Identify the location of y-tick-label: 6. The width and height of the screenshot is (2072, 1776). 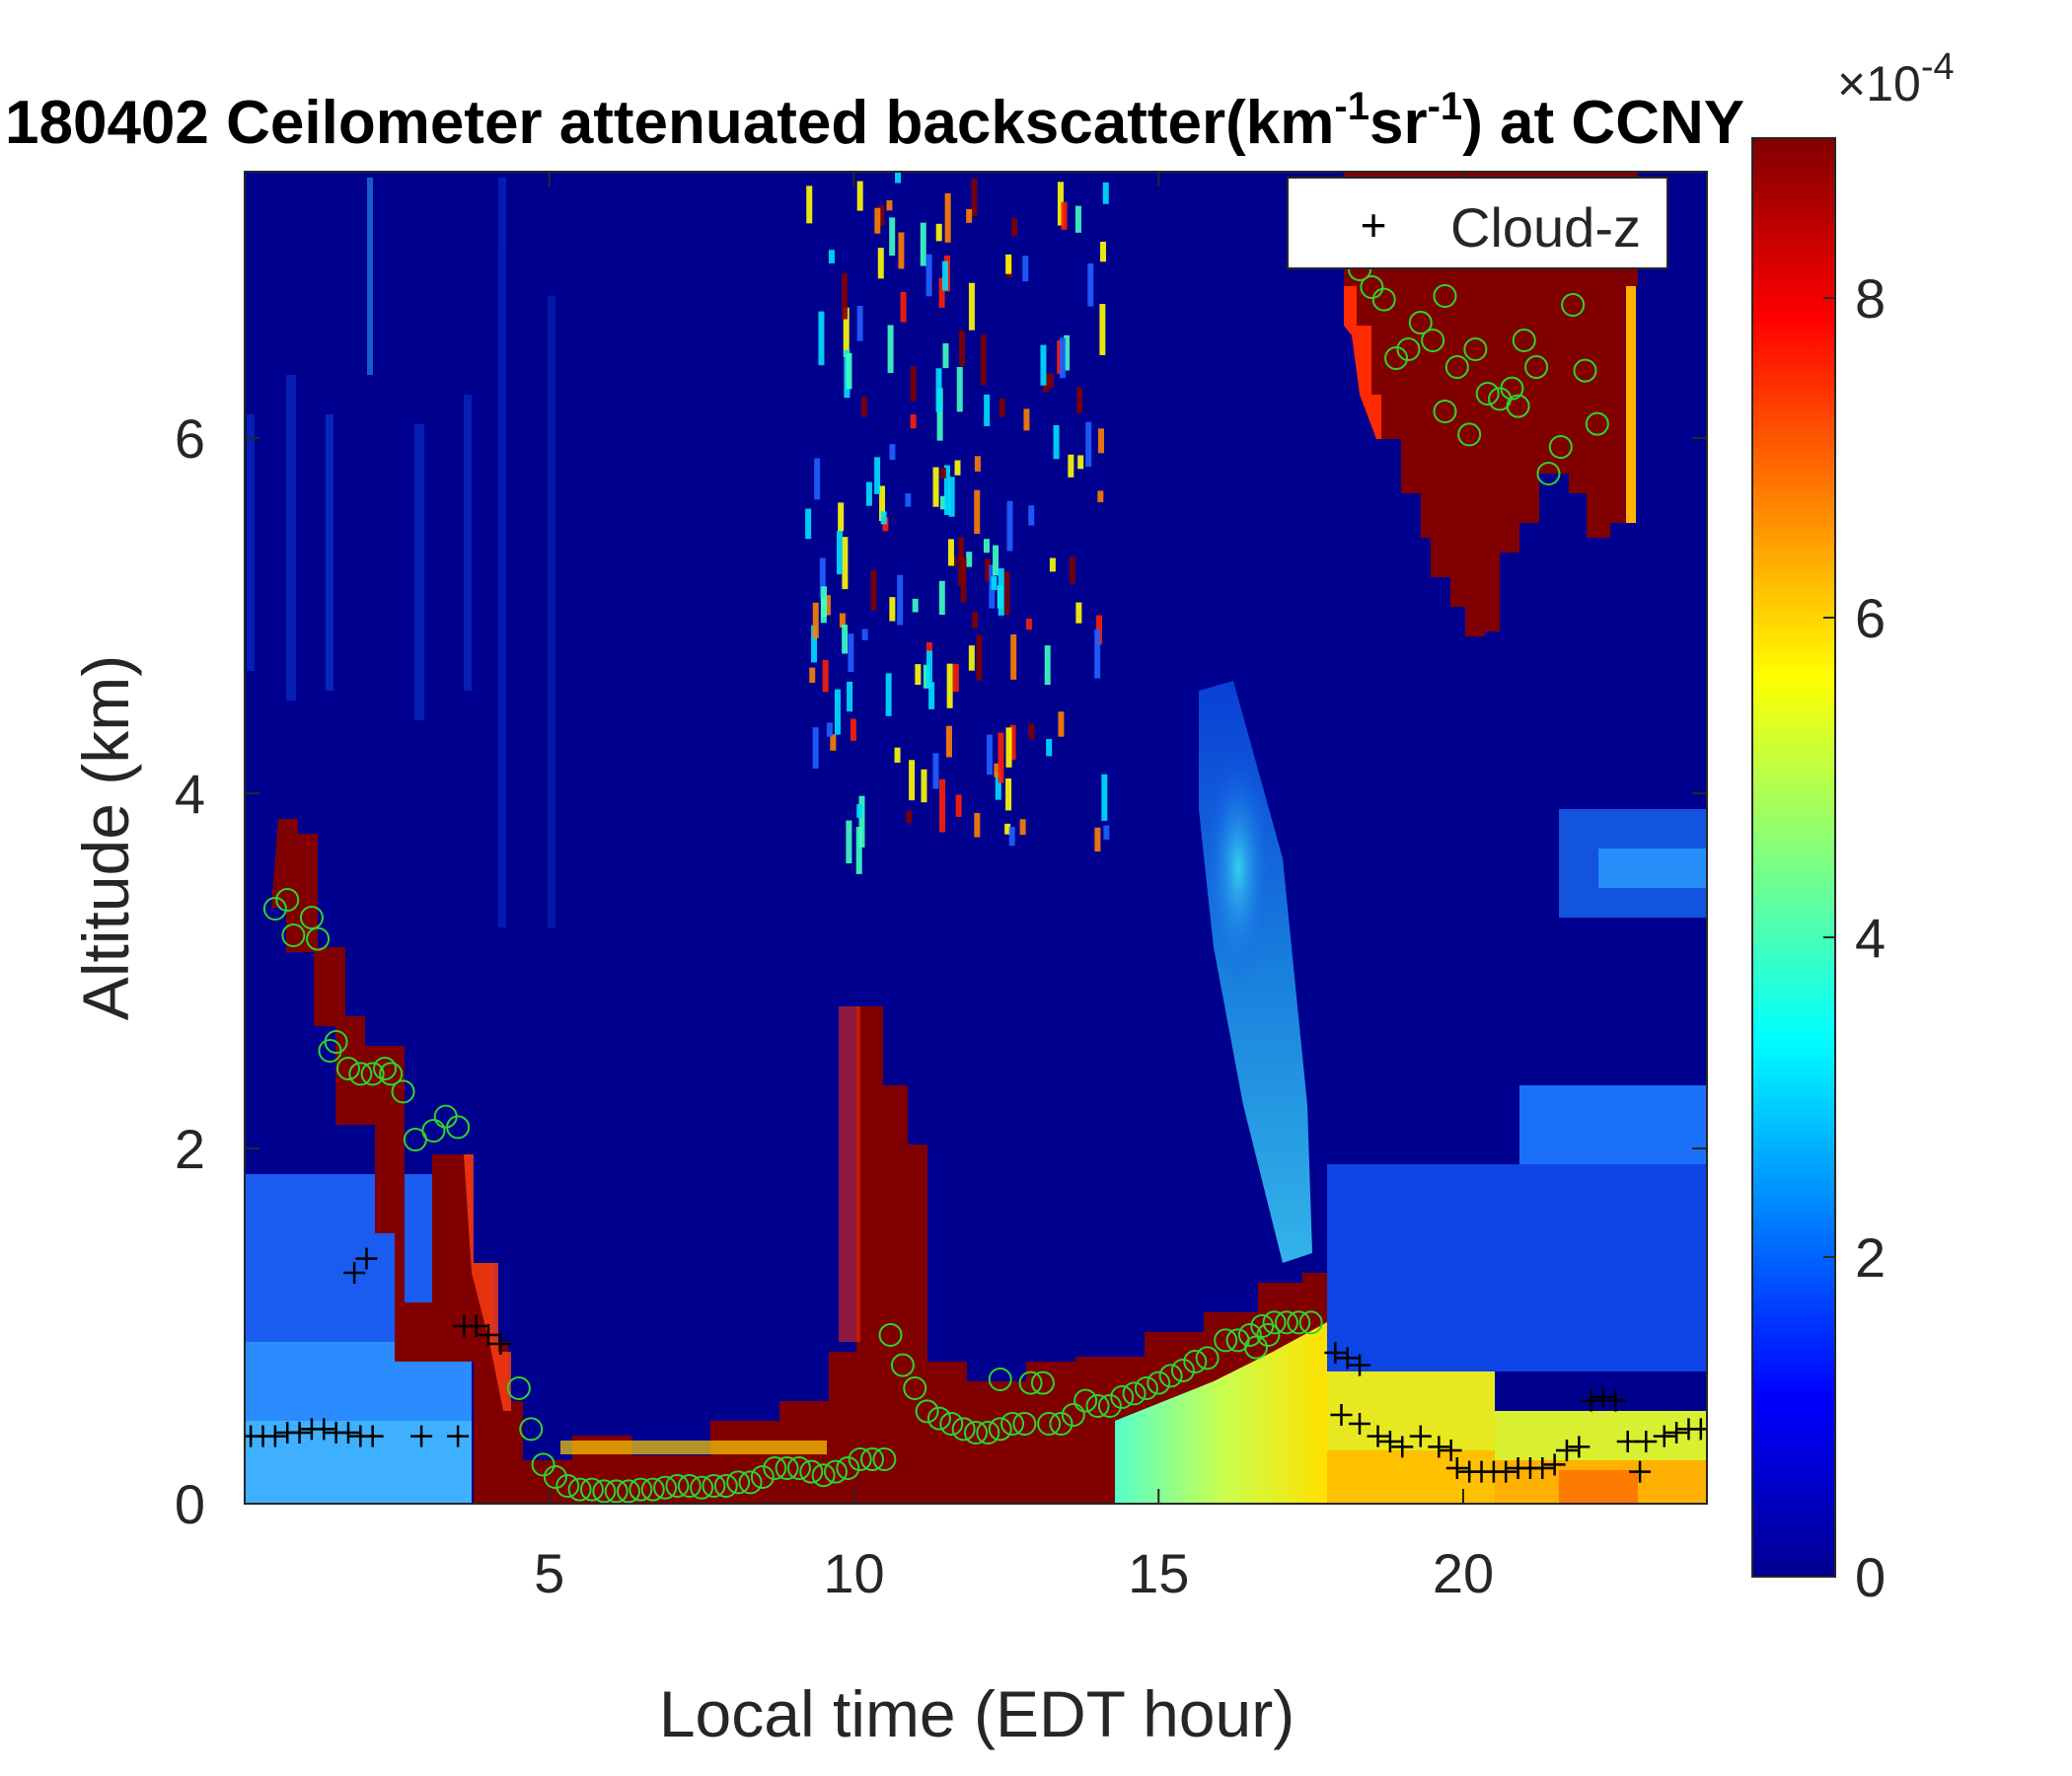
(190, 439).